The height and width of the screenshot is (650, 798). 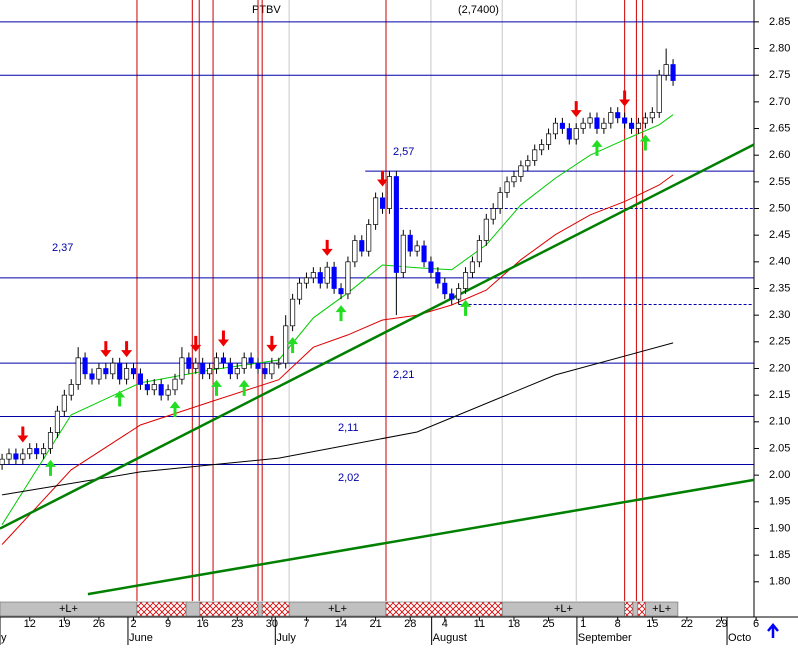 I want to click on y-tick-label: 2.25, so click(x=779, y=342).